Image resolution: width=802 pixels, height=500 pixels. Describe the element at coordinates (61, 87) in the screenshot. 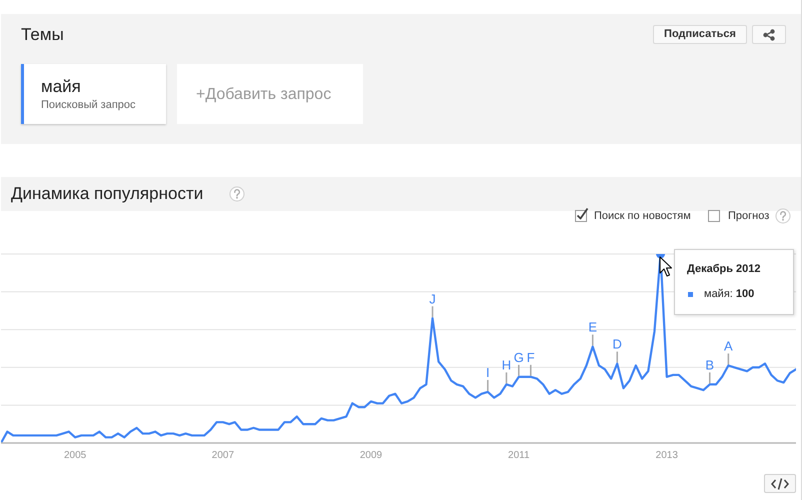

I see `text: майя` at that location.